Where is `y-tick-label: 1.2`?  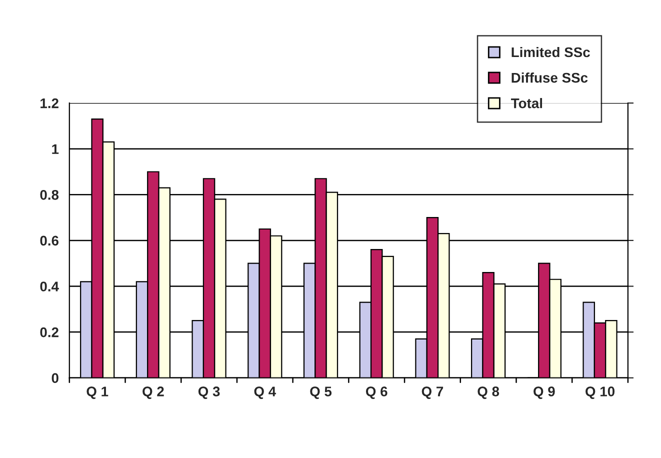 y-tick-label: 1.2 is located at coordinates (49, 103).